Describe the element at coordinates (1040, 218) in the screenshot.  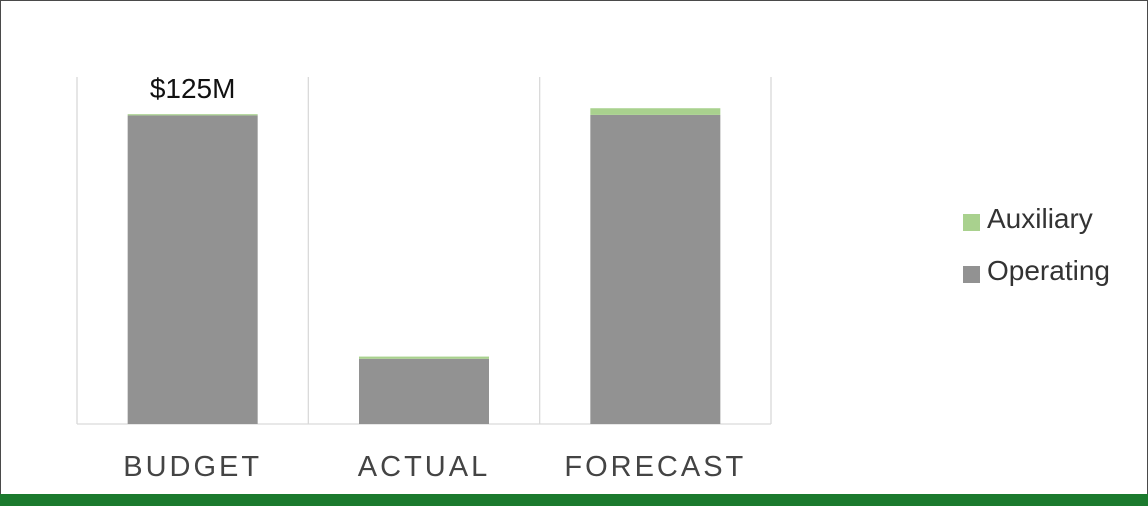
I see `legend-label-auxiliary: Auxiliary` at that location.